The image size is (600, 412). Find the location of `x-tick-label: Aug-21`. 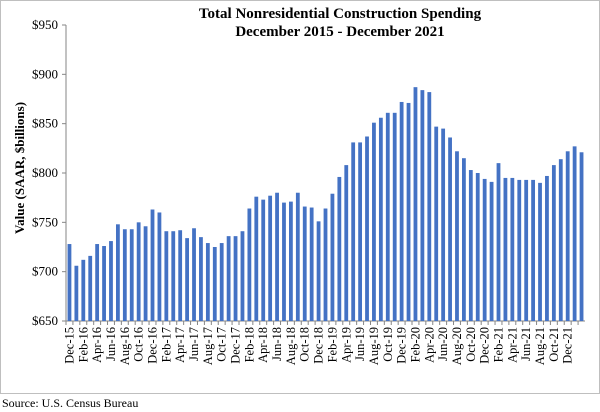

x-tick-label: Aug-21 is located at coordinates (540, 346).